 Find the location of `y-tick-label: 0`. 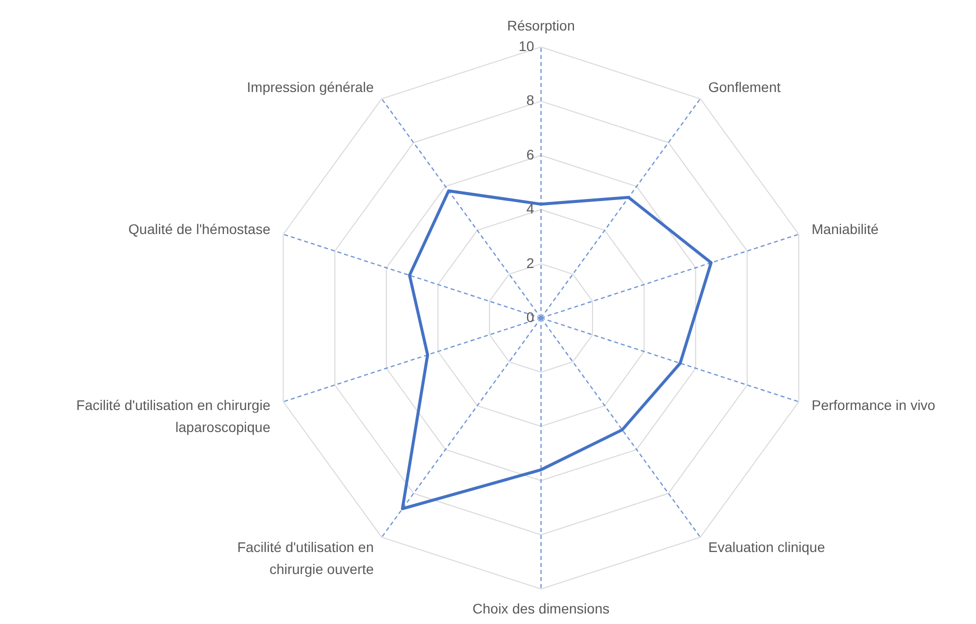

y-tick-label: 0 is located at coordinates (530, 317).